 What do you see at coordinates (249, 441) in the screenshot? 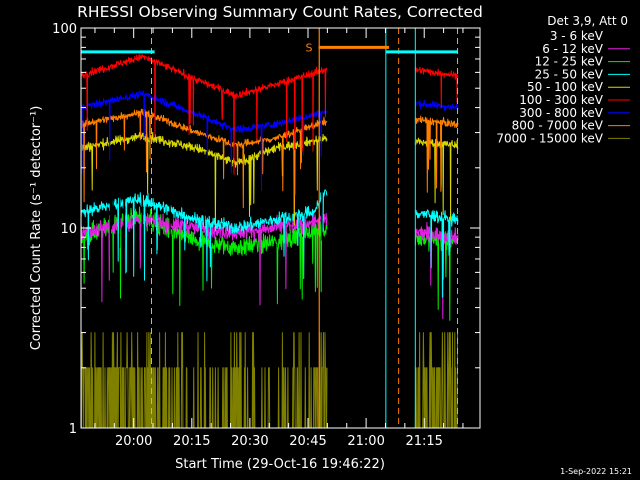
I see `x-tick-label-2030: 20:30` at bounding box center [249, 441].